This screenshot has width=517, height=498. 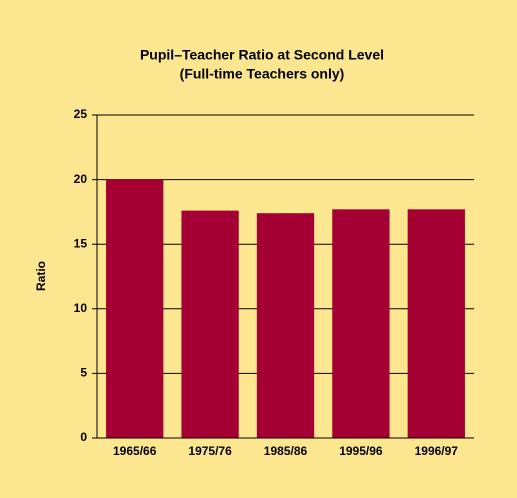 What do you see at coordinates (437, 451) in the screenshot?
I see `x-tick-label: 1996/97` at bounding box center [437, 451].